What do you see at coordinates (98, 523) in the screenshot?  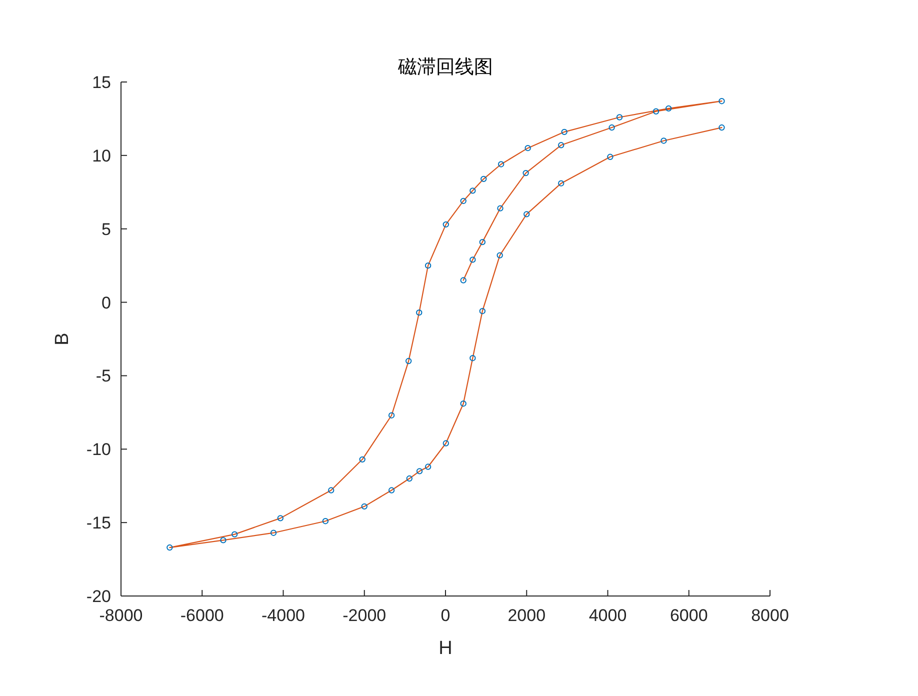 I see `y-tick-label: -15` at bounding box center [98, 523].